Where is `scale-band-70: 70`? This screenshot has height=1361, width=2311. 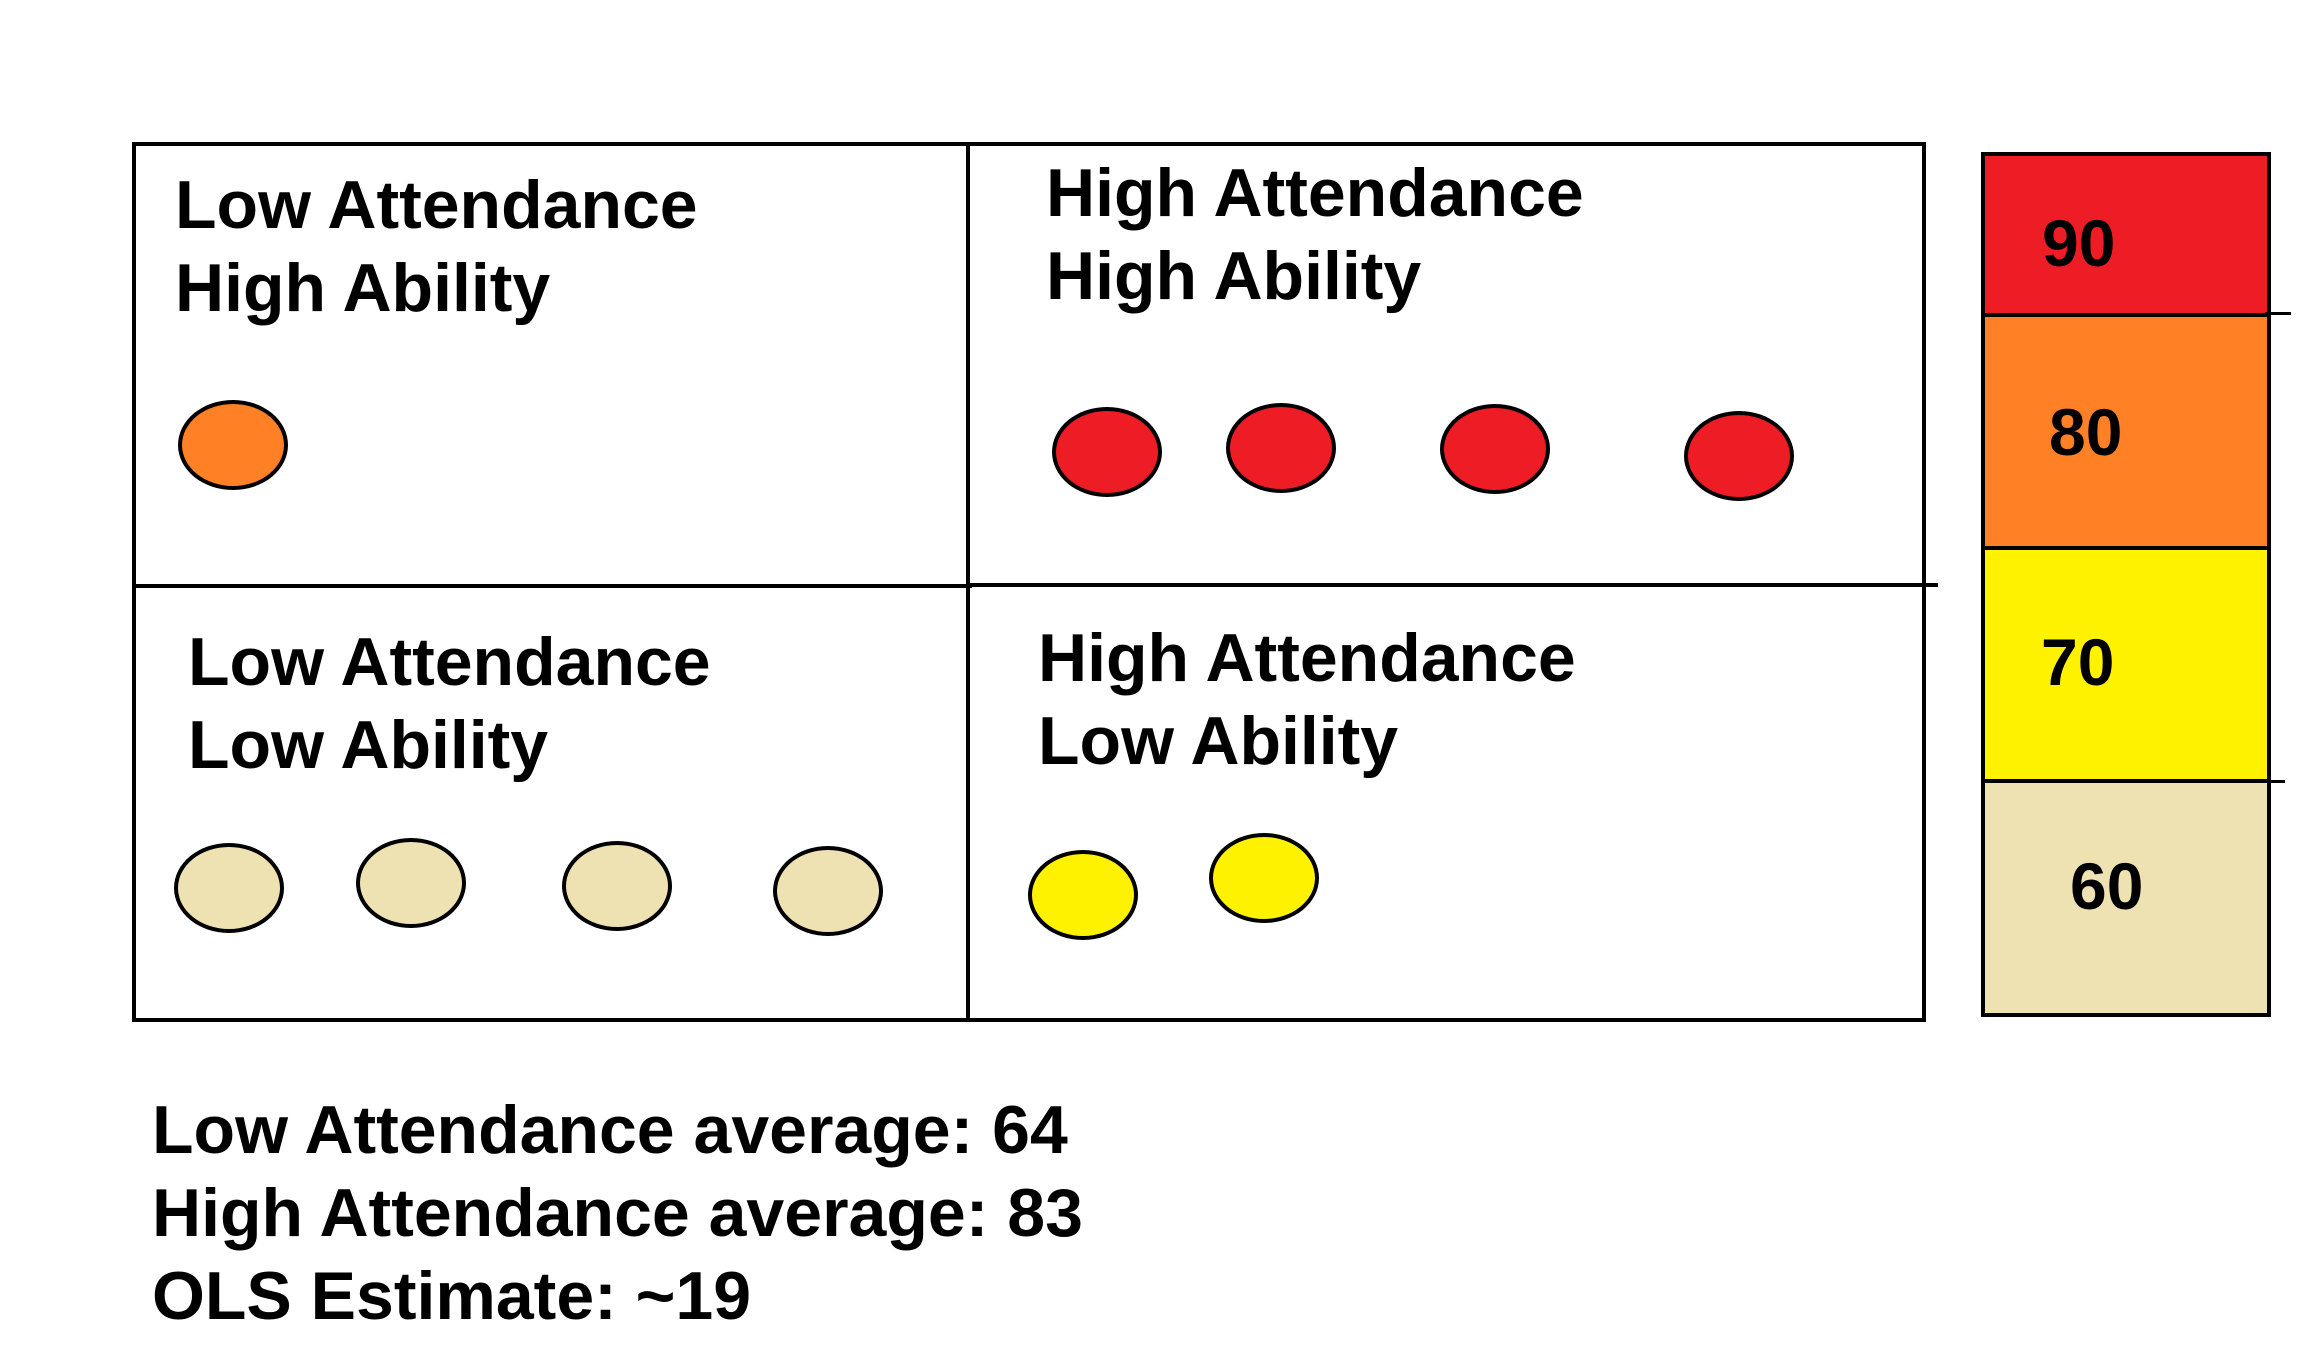
scale-band-70: 70 is located at coordinates (2126, 666).